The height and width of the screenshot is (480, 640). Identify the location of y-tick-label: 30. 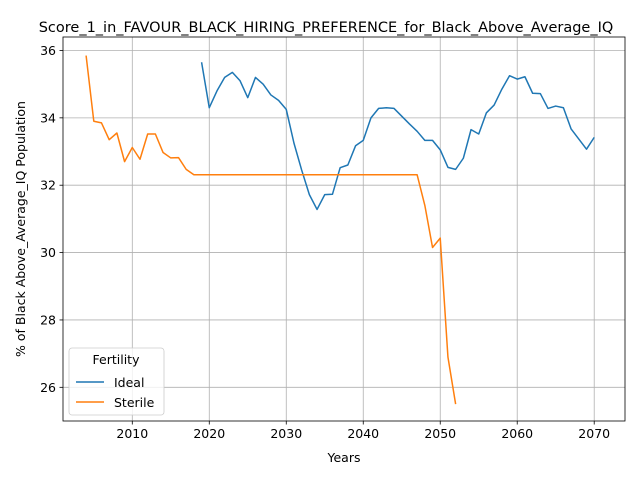
(48, 252).